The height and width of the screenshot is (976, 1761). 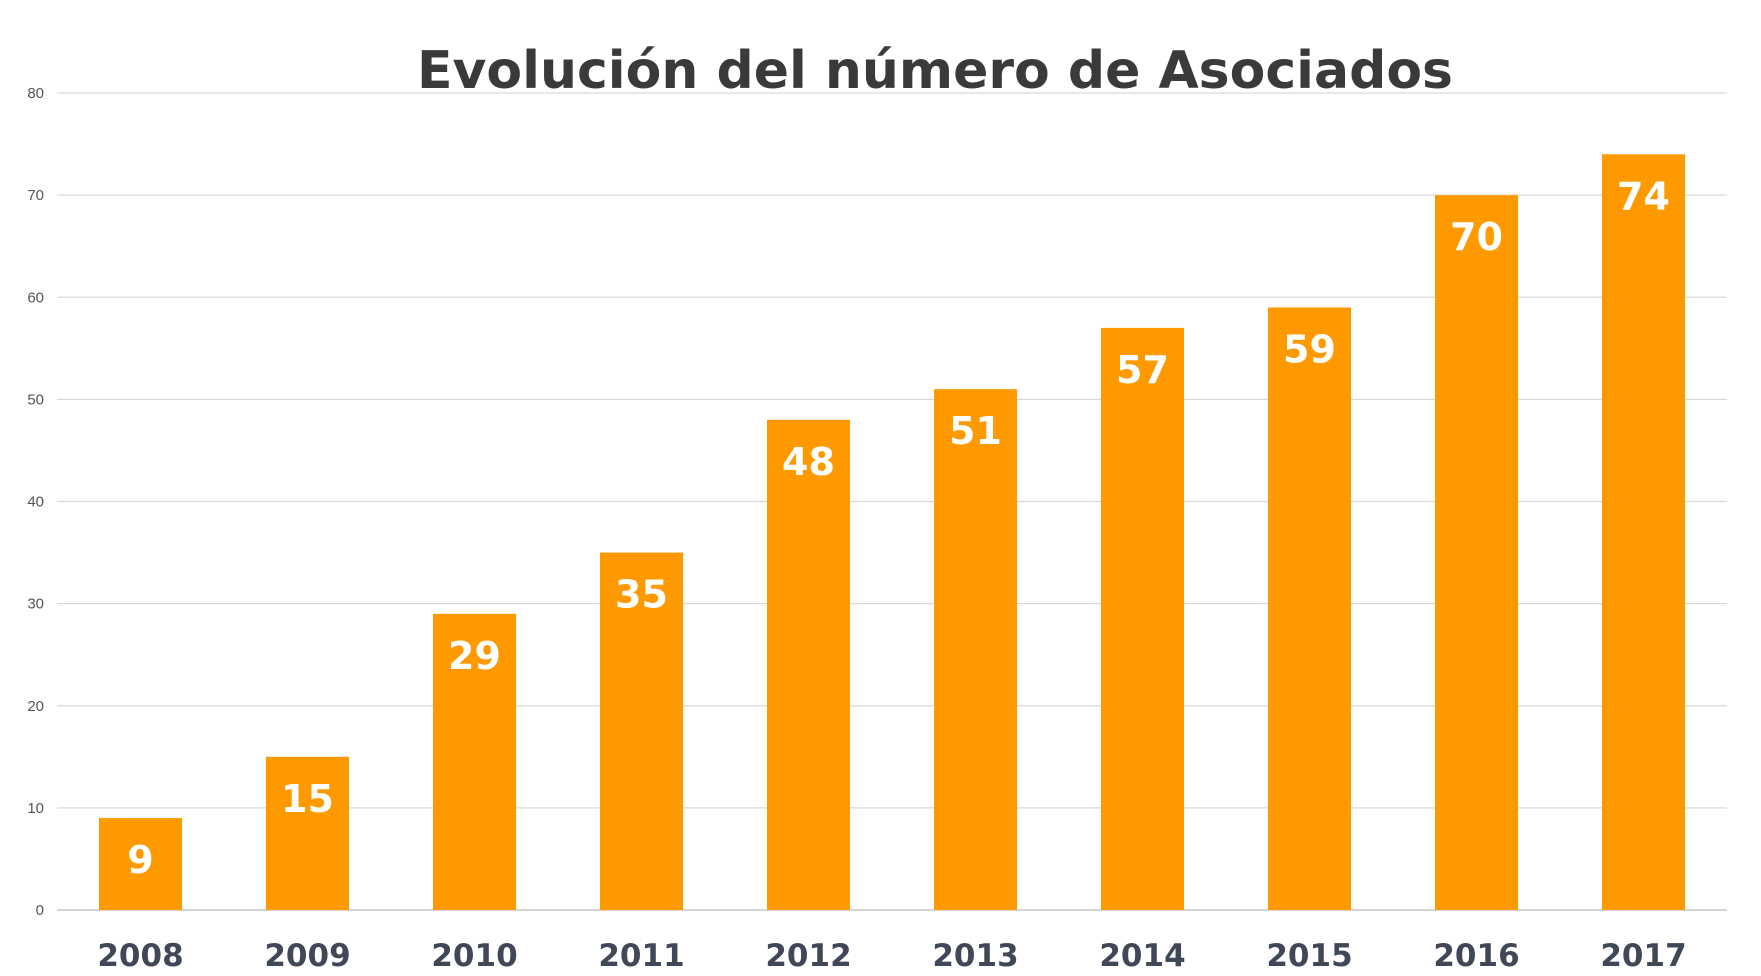 I want to click on y-tick-label: 40, so click(x=35, y=502).